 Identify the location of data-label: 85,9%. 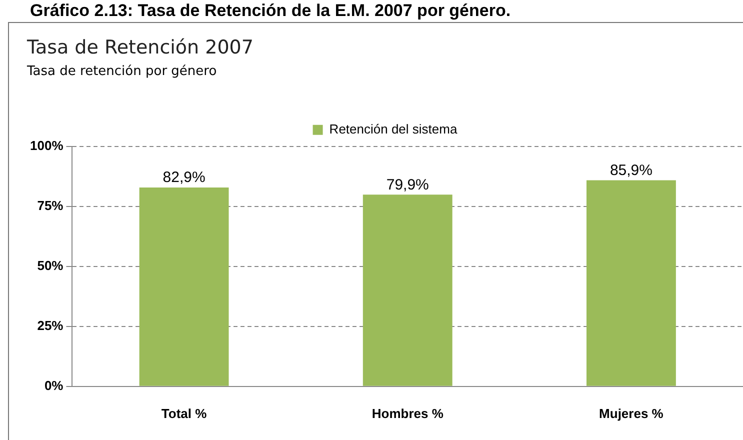
(631, 170).